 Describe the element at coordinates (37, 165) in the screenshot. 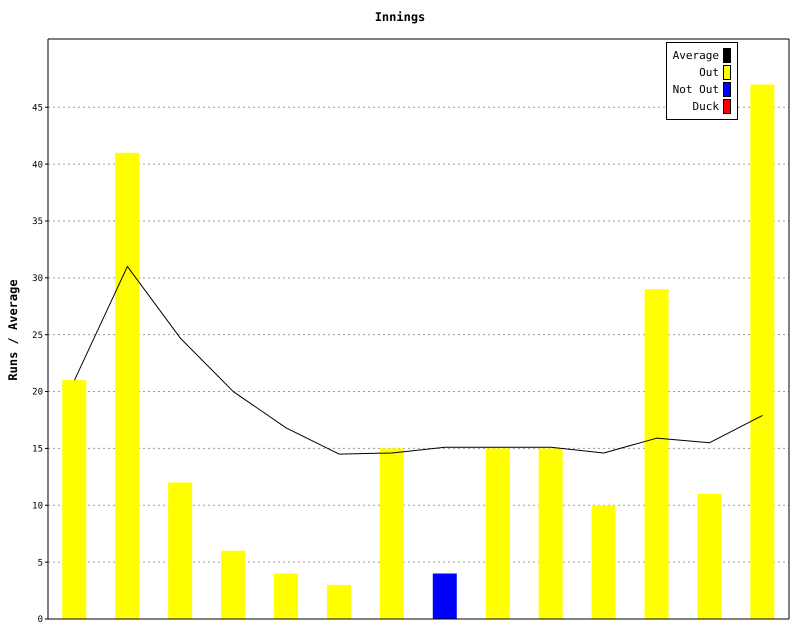

I see `y-tick-label: 40` at that location.